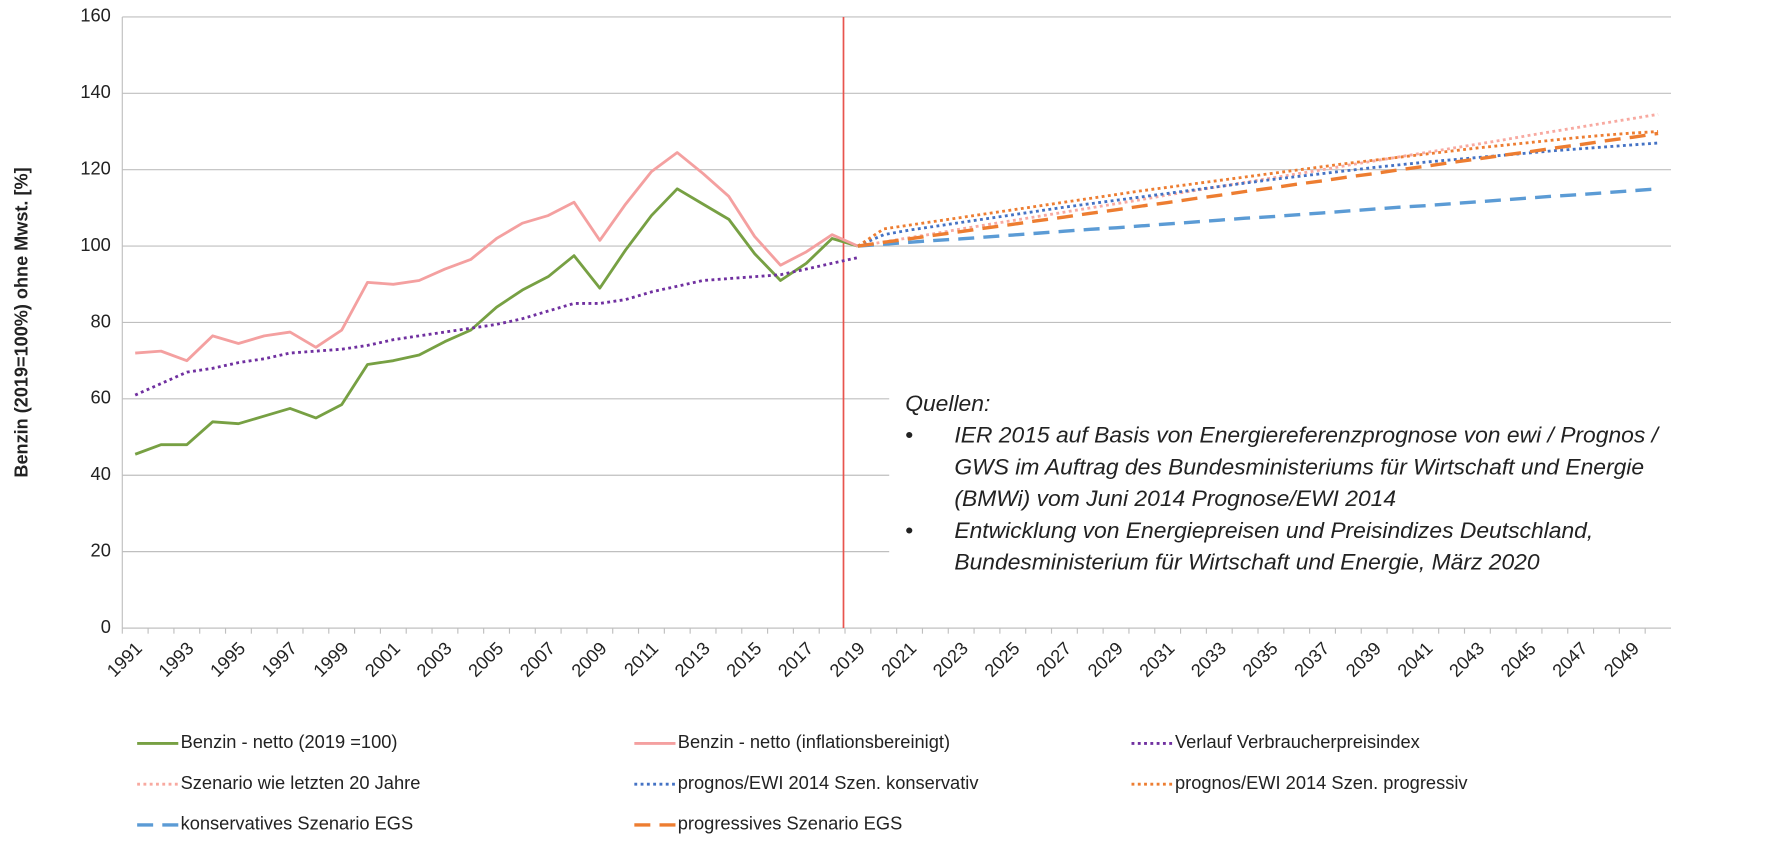 This screenshot has width=1783, height=843. What do you see at coordinates (1415, 659) in the screenshot?
I see `x-tick-label: 2041` at bounding box center [1415, 659].